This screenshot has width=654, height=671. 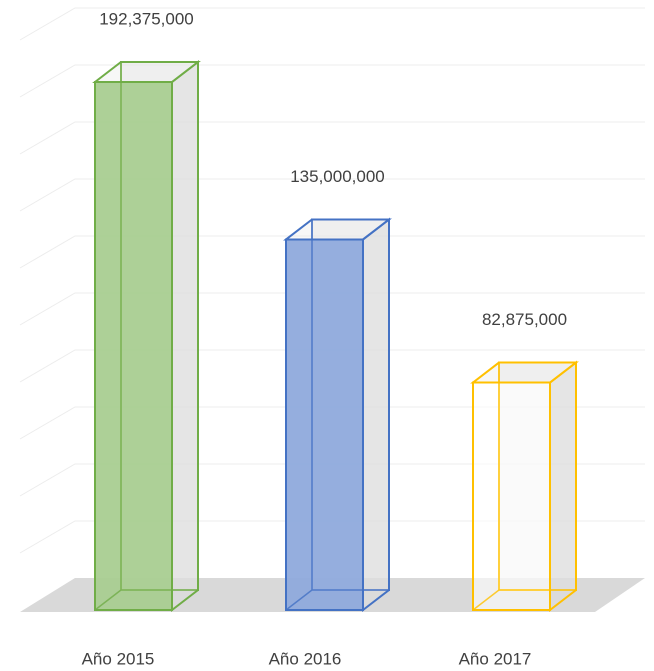 What do you see at coordinates (118, 658) in the screenshot?
I see `x-tick-label: Año 2015` at bounding box center [118, 658].